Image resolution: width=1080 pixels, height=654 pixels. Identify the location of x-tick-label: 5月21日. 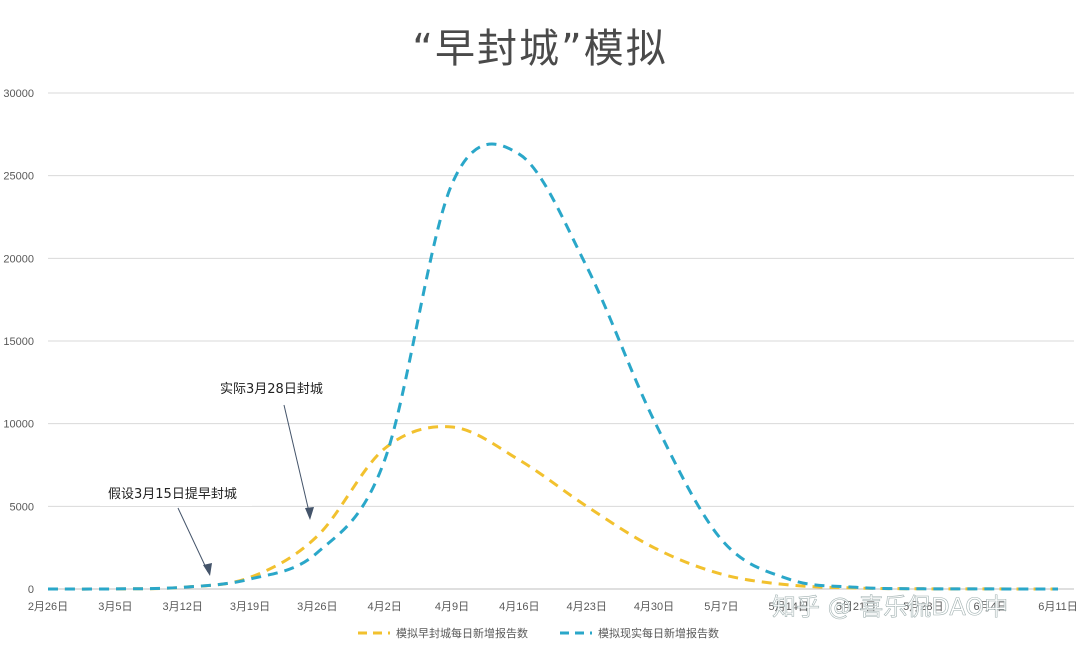
(856, 607).